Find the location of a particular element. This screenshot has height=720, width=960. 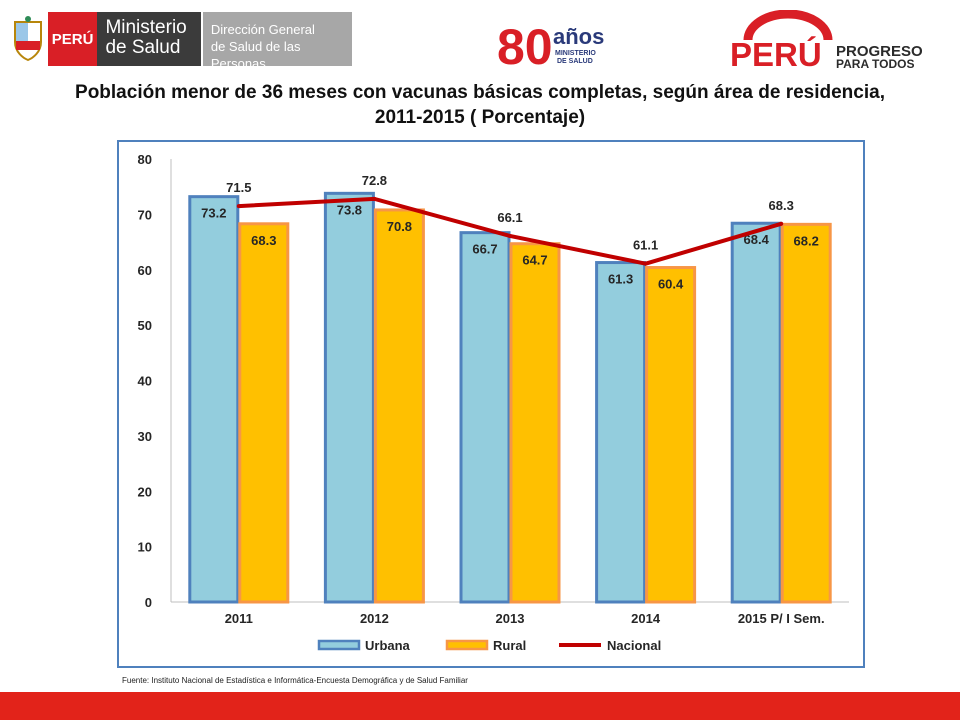

y-tick-label: 10 is located at coordinates (145, 547).